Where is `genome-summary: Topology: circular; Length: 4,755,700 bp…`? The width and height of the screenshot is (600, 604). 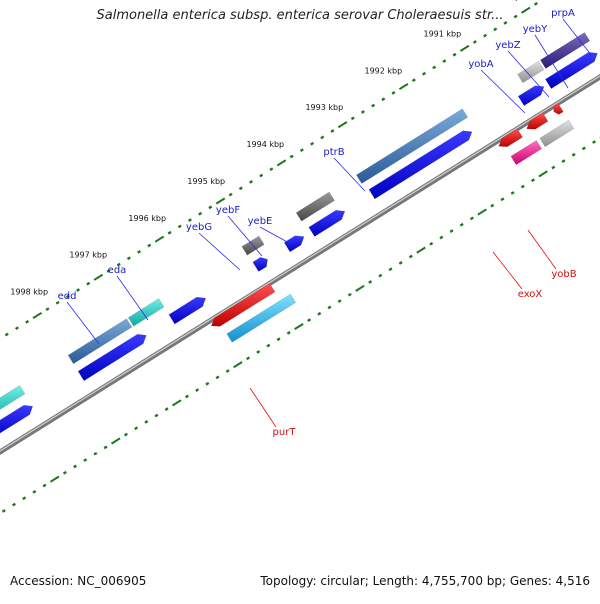 genome-summary: Topology: circular; Length: 4,755,700 bp… is located at coordinates (425, 581).